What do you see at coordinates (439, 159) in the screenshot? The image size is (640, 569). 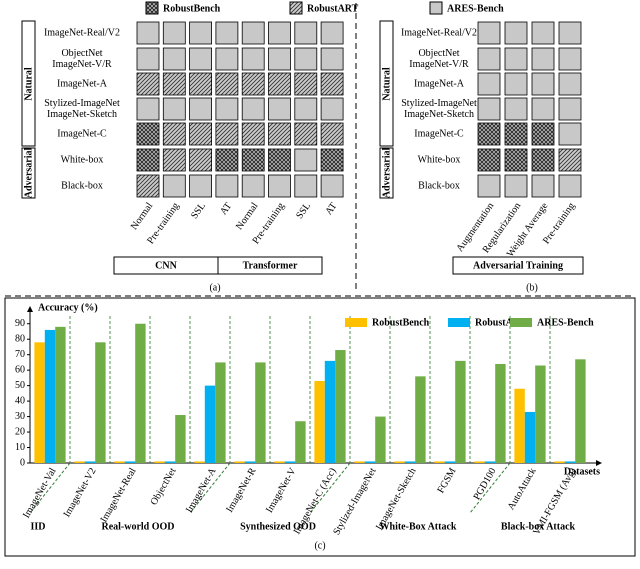 I see `row-label: White-box` at bounding box center [439, 159].